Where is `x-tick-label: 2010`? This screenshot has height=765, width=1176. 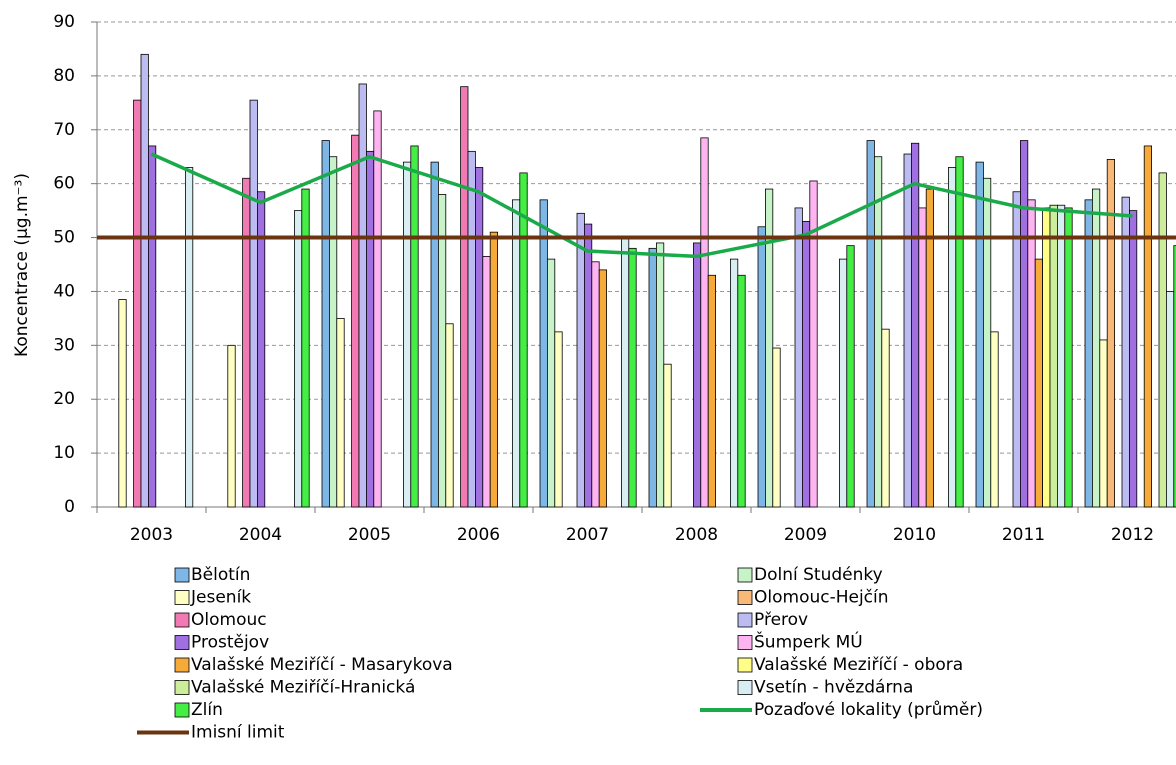 x-tick-label: 2010 is located at coordinates (914, 535).